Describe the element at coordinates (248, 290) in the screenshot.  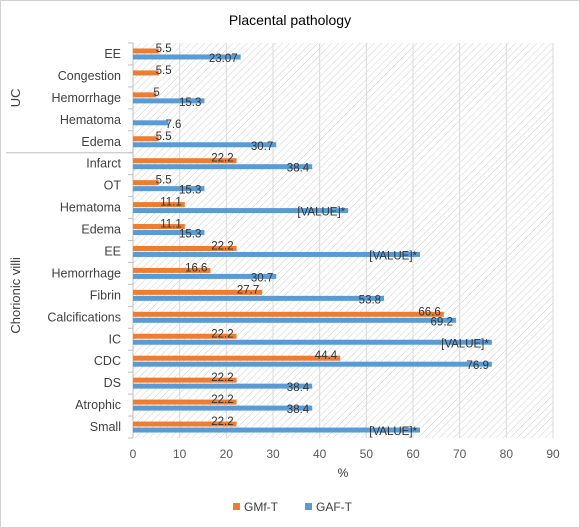
I see `bar-value-label: 27.7` at that location.